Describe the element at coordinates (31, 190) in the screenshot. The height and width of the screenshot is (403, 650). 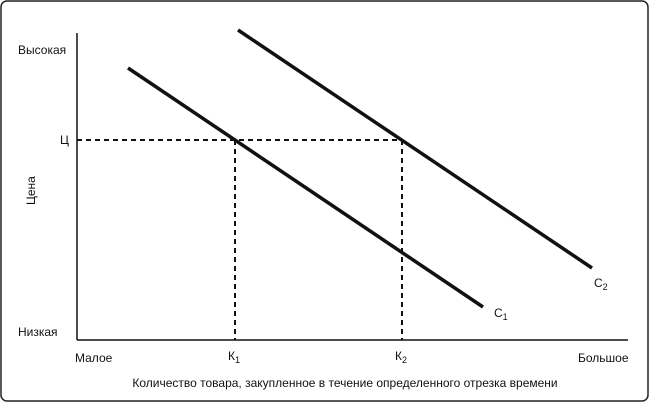
I see `y-title: Цена` at that location.